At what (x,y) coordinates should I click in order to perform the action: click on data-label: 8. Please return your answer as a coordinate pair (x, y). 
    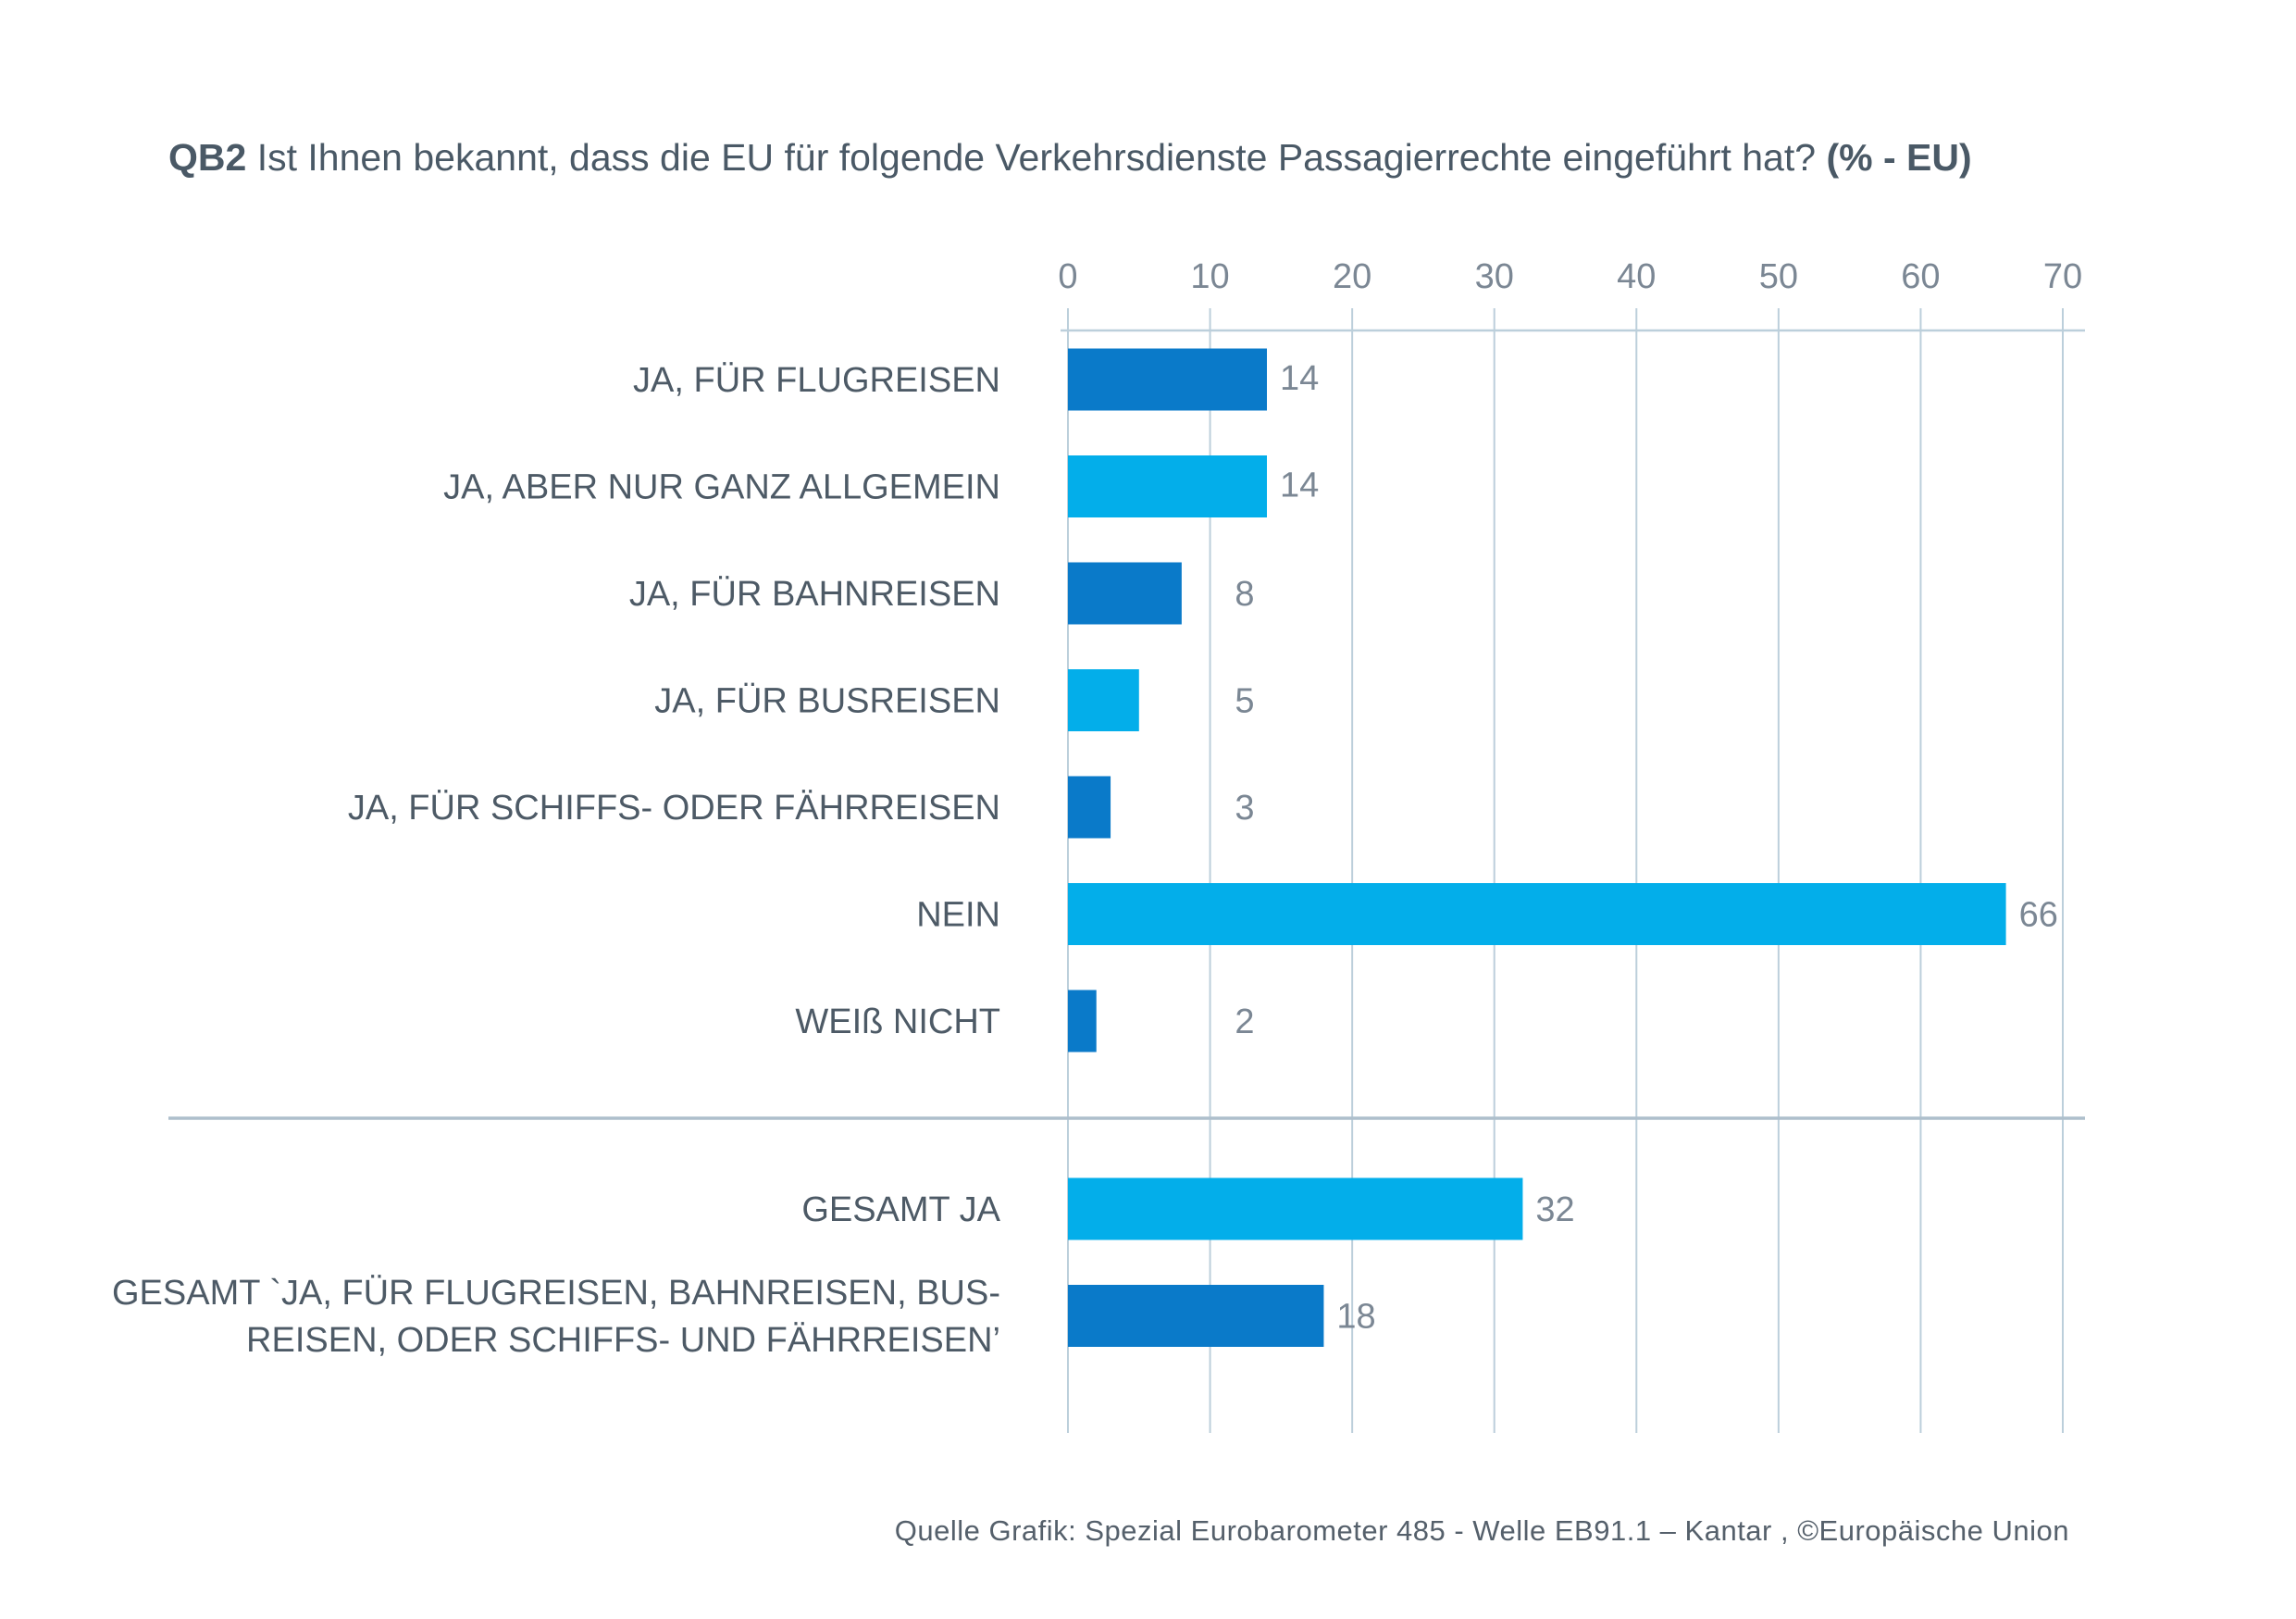
    Looking at the image, I should click on (1244, 595).